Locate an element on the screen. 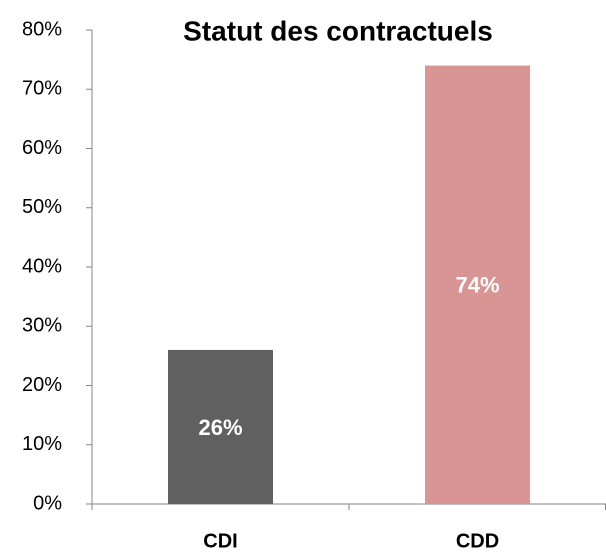 The height and width of the screenshot is (553, 606). y-tick-label: 70% is located at coordinates (42, 89).